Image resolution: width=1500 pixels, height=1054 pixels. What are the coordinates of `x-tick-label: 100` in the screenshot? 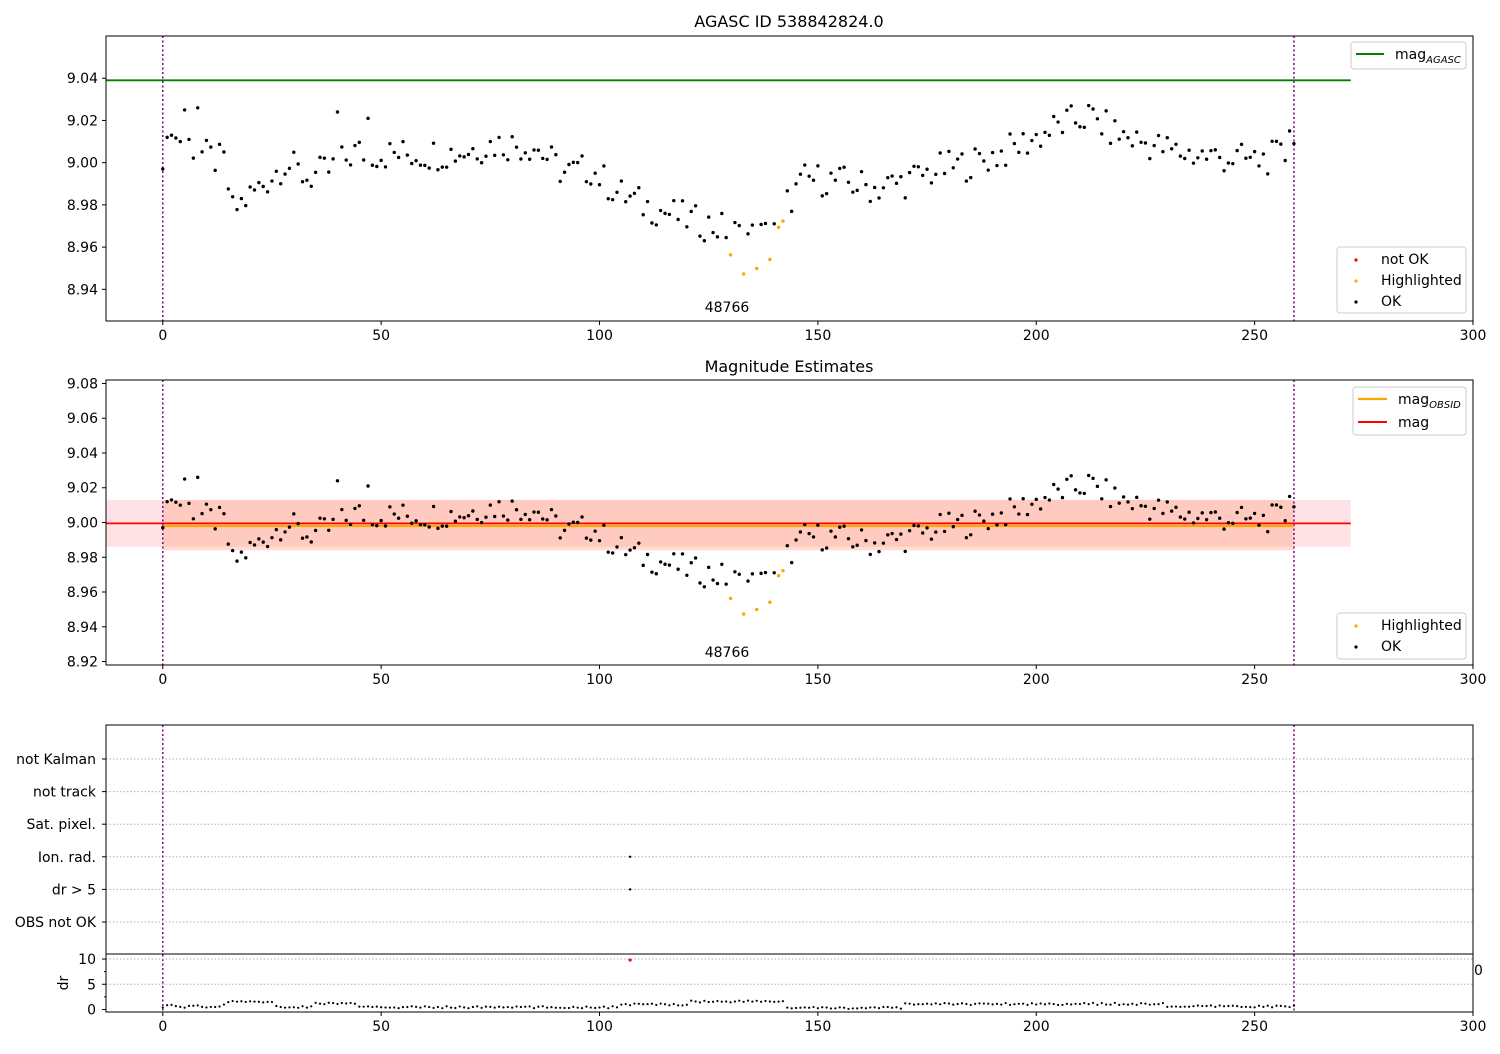 It's located at (599, 1027).